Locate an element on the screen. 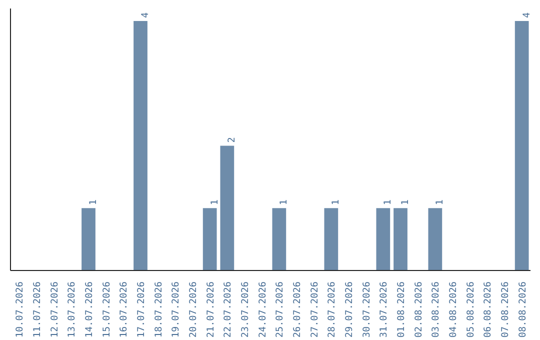 The image size is (540, 340). x-tick-label: 26.07.2026 is located at coordinates (297, 309).